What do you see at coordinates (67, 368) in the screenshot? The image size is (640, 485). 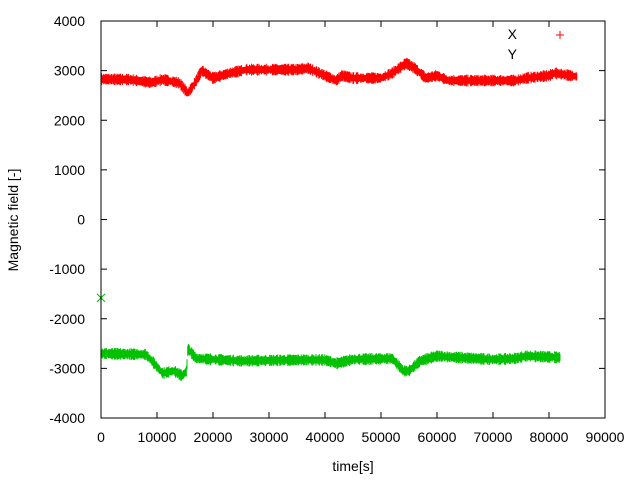 I see `y-tick-label: -3000` at bounding box center [67, 368].